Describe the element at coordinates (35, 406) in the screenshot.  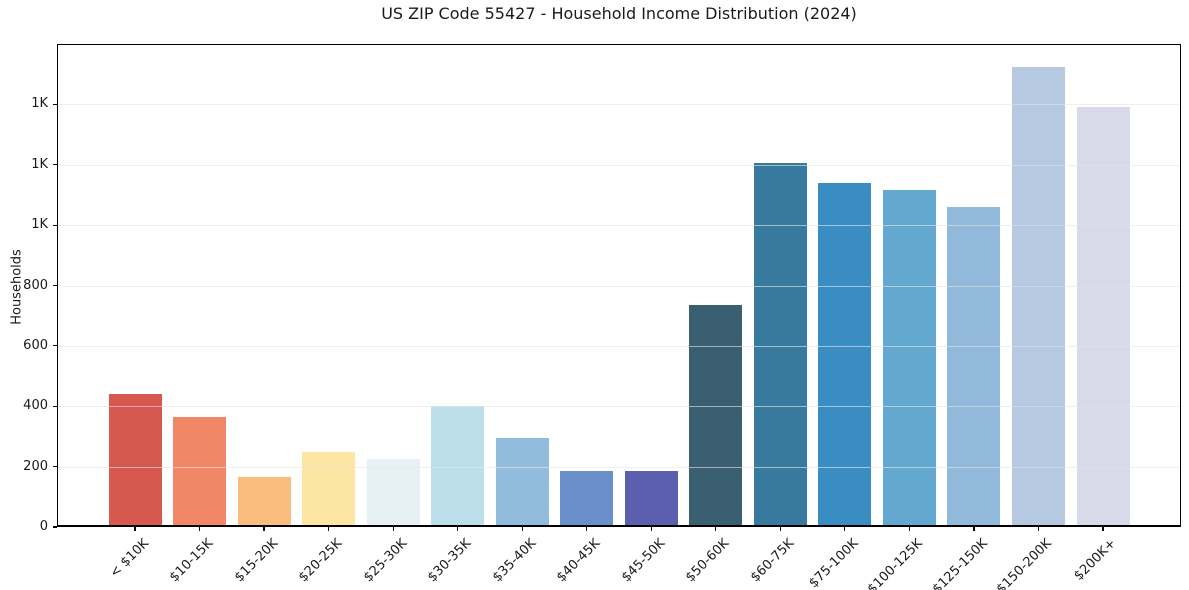
I see `y-tick-label: 400` at that location.